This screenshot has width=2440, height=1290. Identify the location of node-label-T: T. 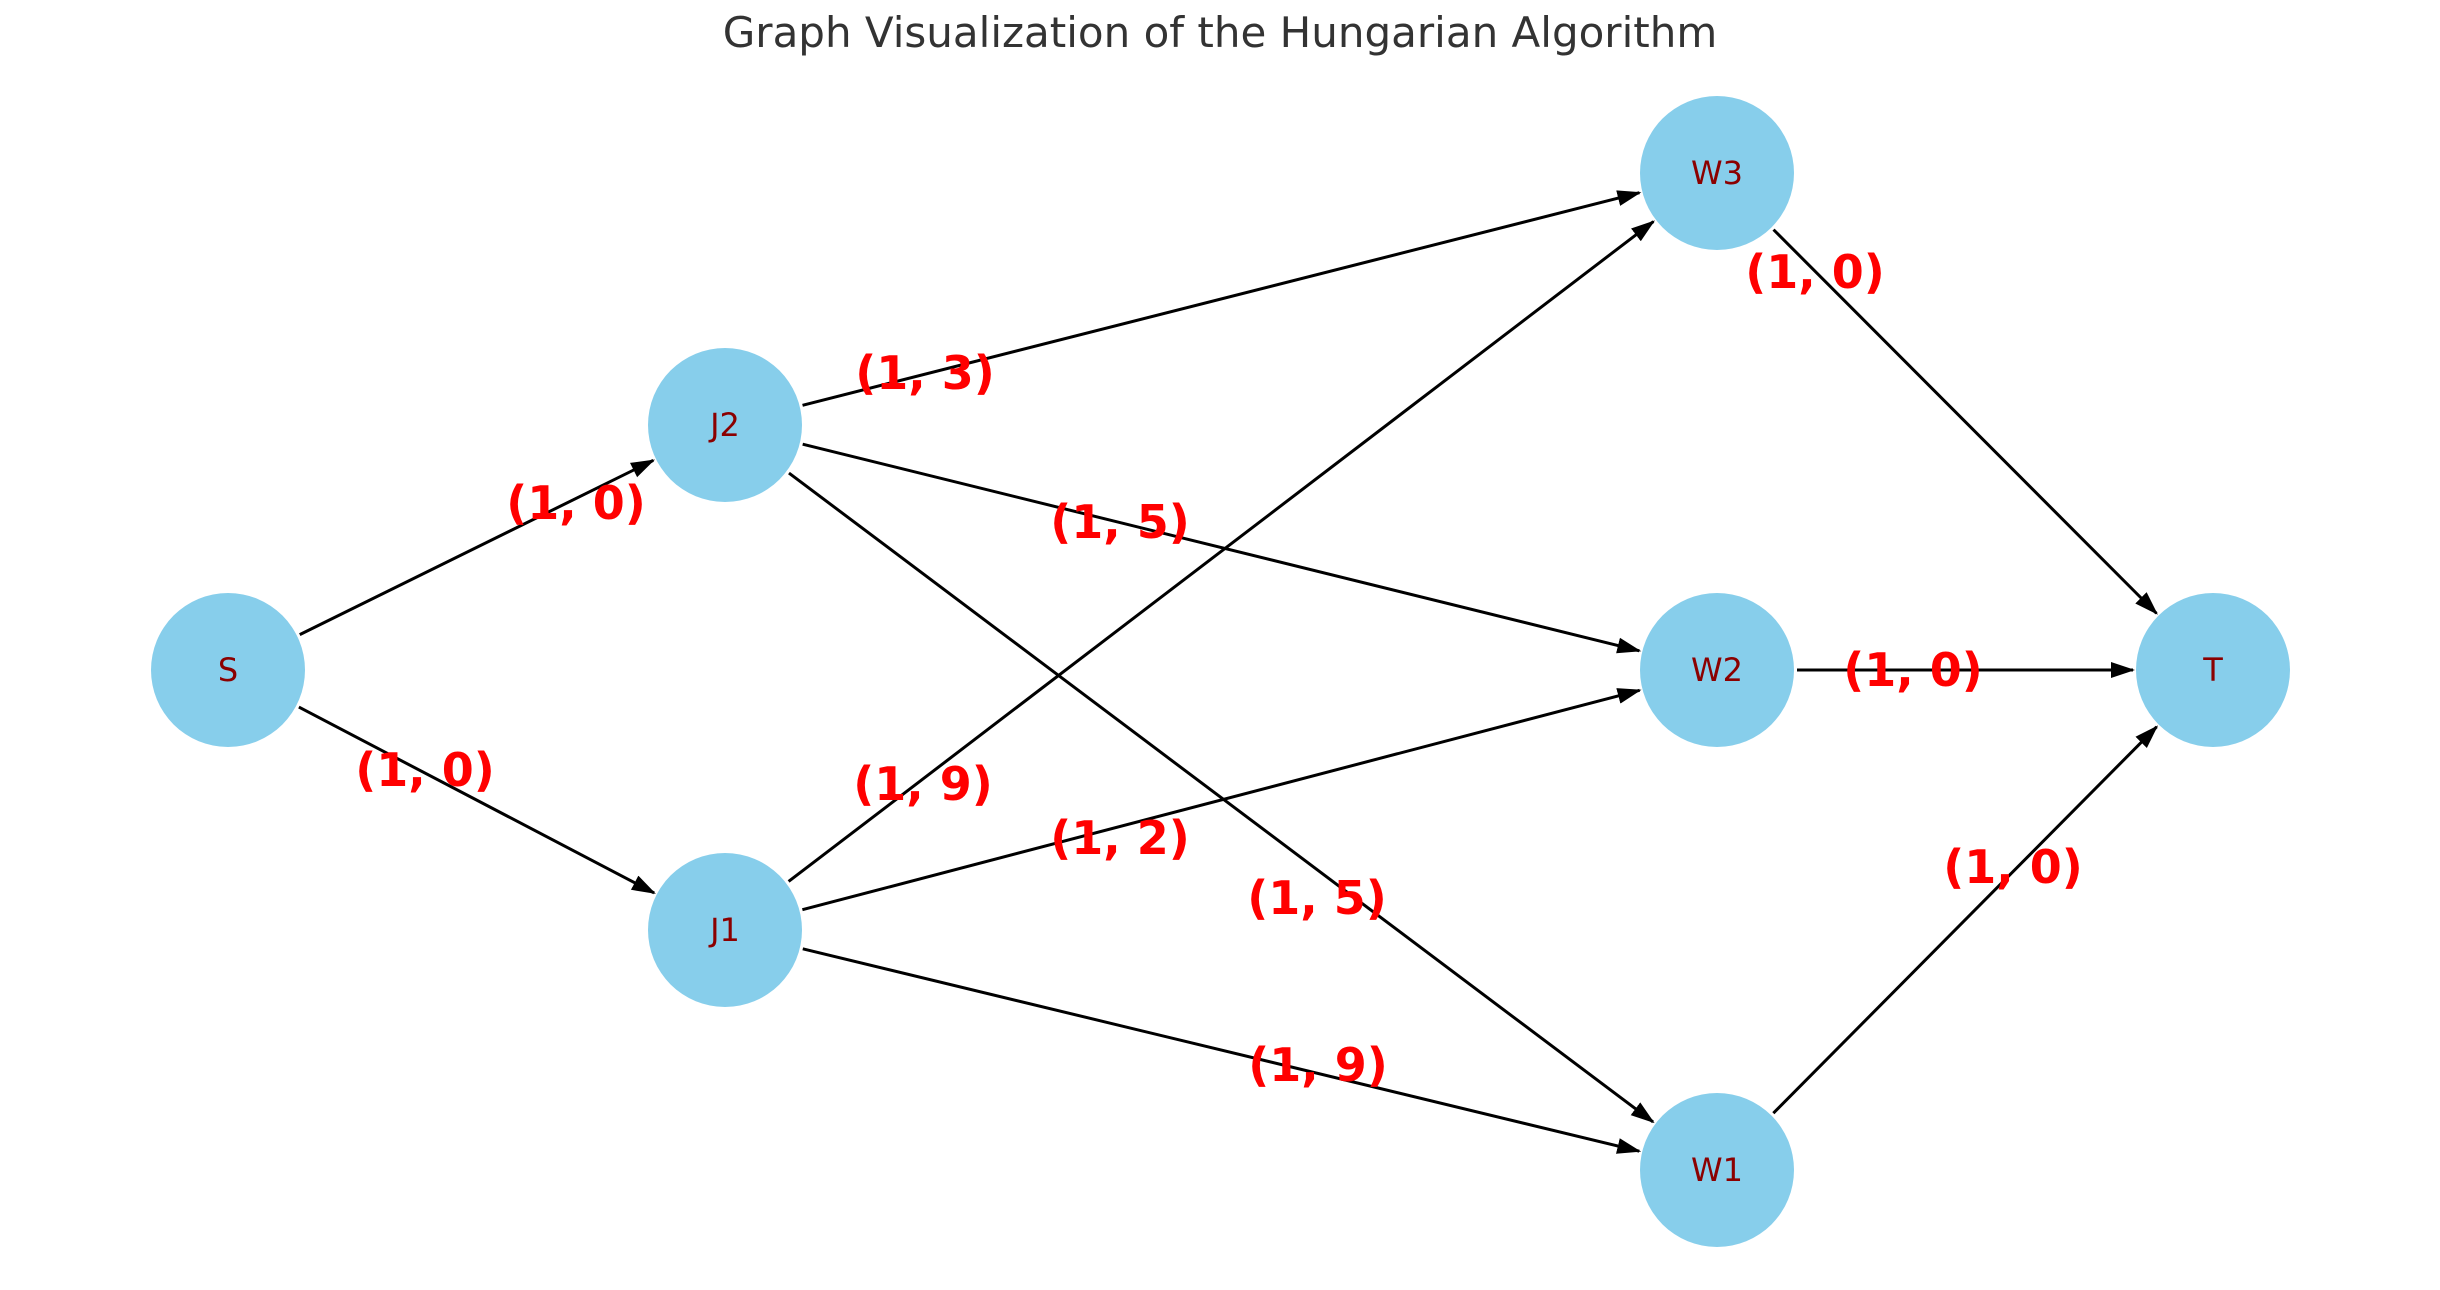
(2212, 670).